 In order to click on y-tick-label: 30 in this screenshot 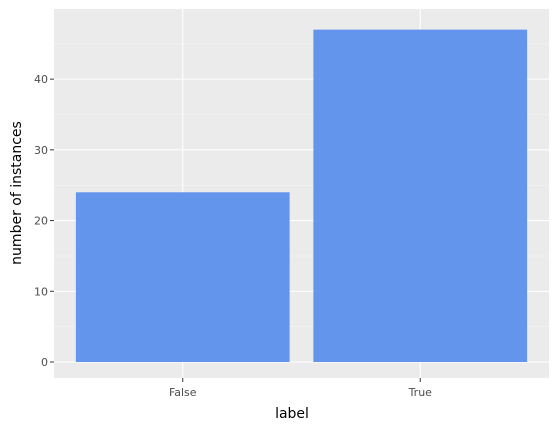, I will do `click(41, 150)`.